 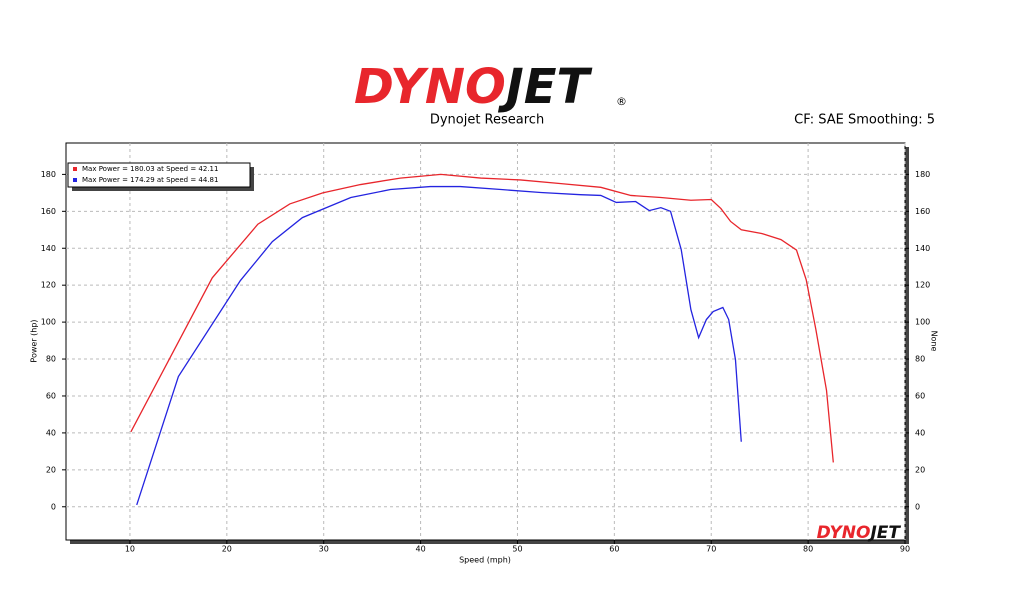 I want to click on y-tick-label: 100, so click(x=48, y=322).